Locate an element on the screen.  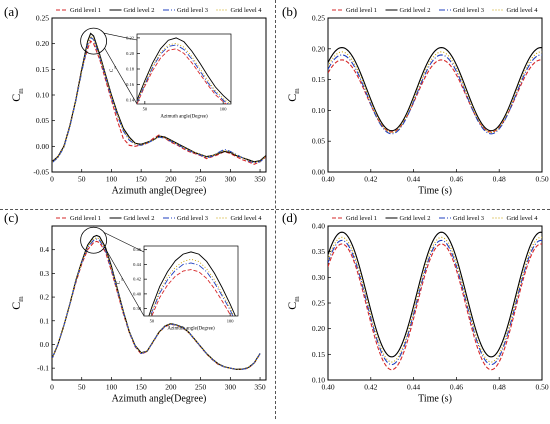
inset-y-tick-label: 0.20 is located at coordinates (130, 53).